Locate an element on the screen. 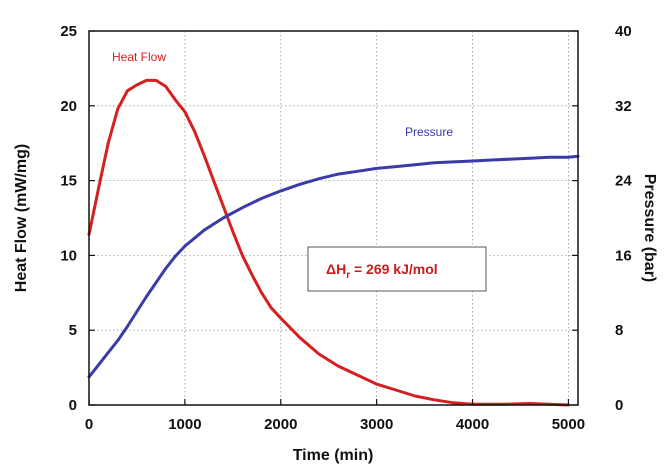 The width and height of the screenshot is (666, 467). y-tick-label: 10 is located at coordinates (68, 255).